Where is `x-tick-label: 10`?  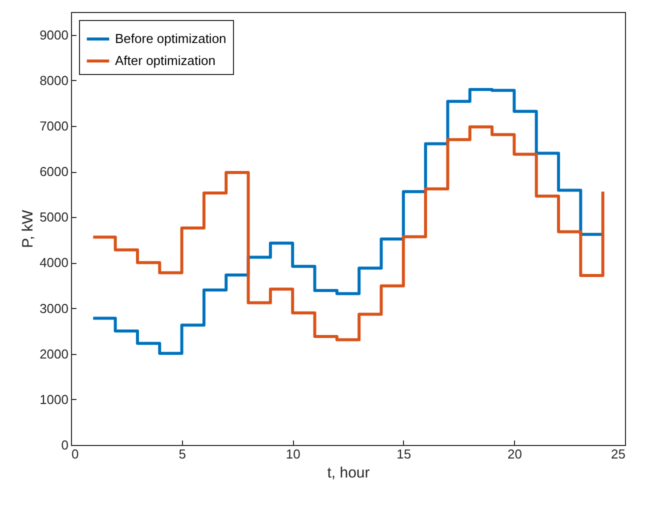
x-tick-label: 10 is located at coordinates (293, 454).